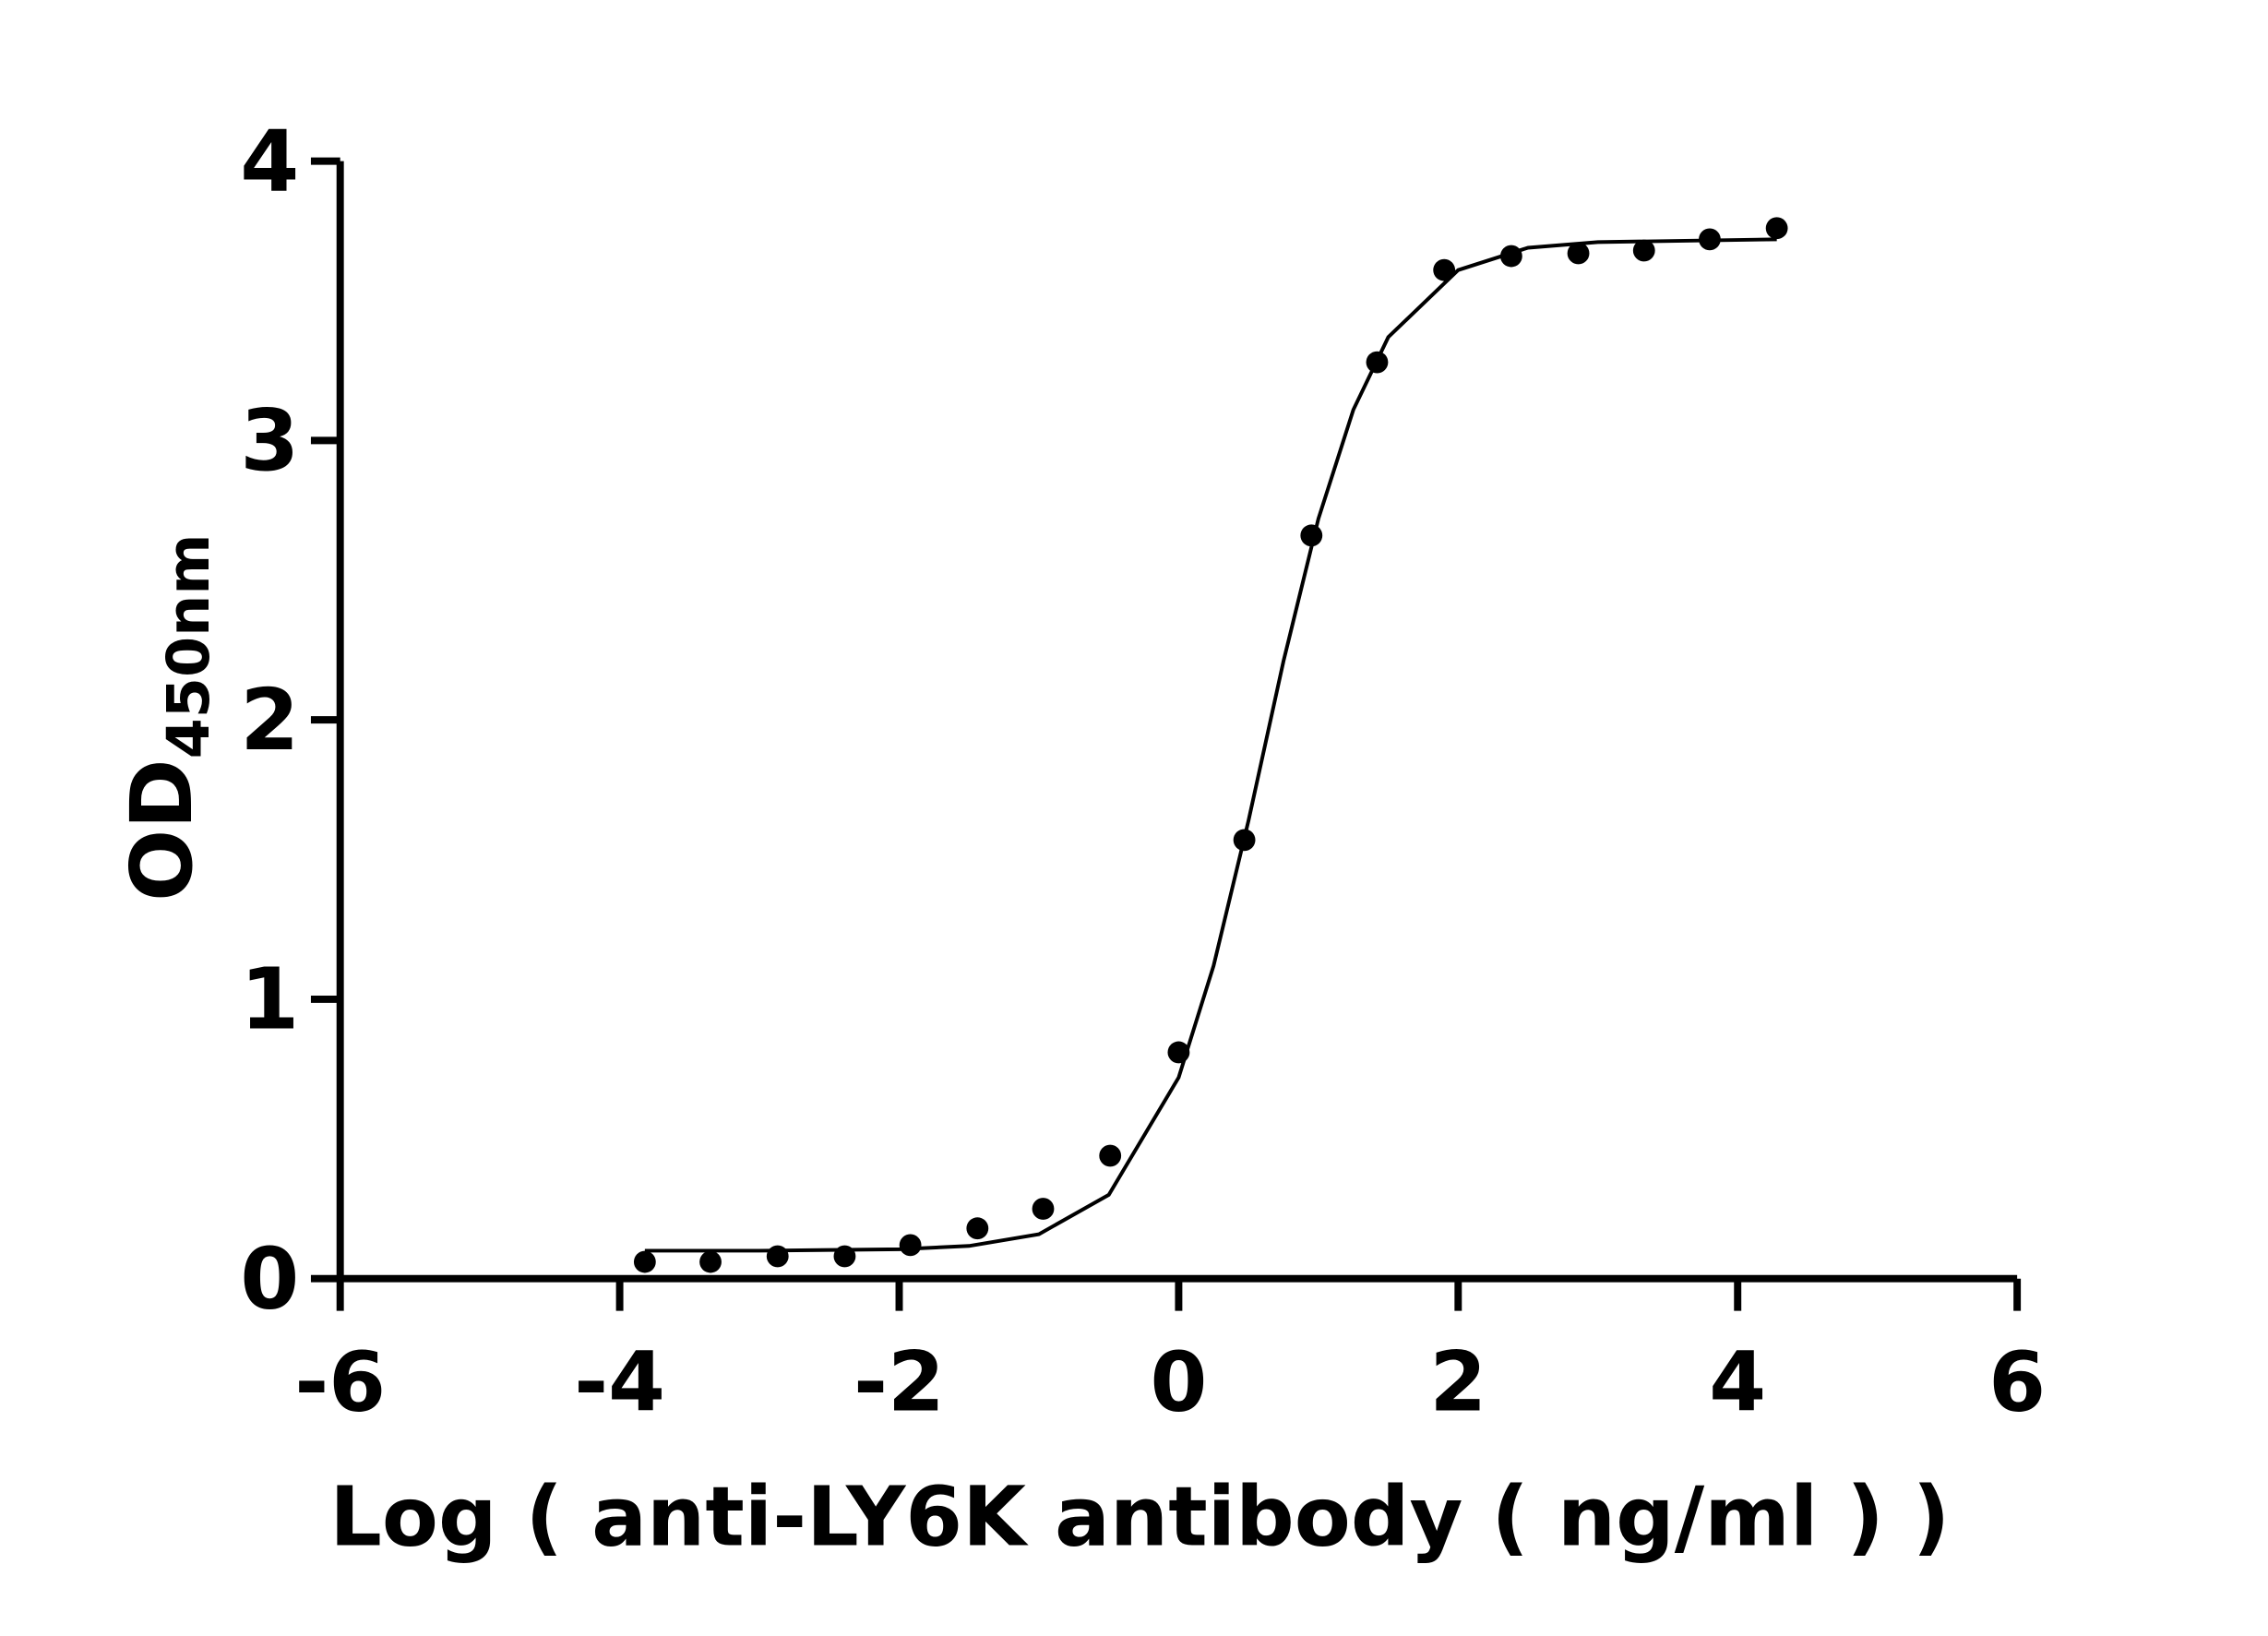 The width and height of the screenshot is (2268, 1636). I want to click on y-axis-label: OD450nm, so click(167, 718).